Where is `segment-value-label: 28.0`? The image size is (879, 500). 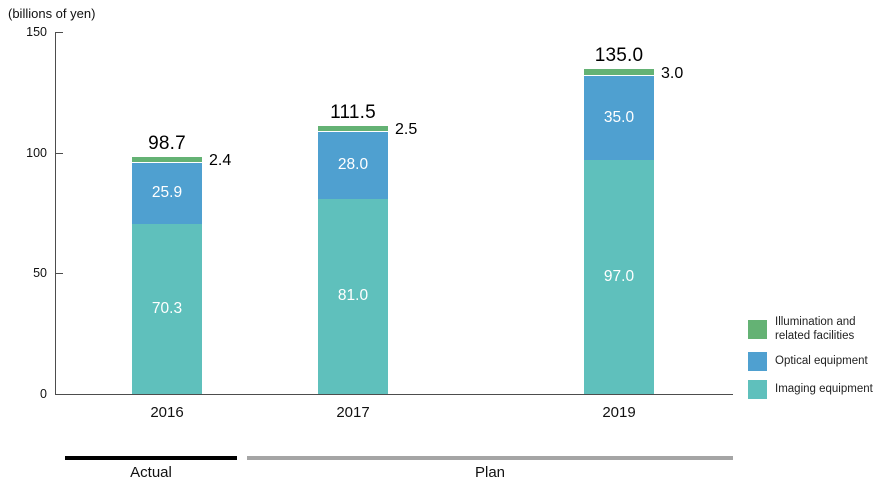
segment-value-label: 28.0 is located at coordinates (353, 164).